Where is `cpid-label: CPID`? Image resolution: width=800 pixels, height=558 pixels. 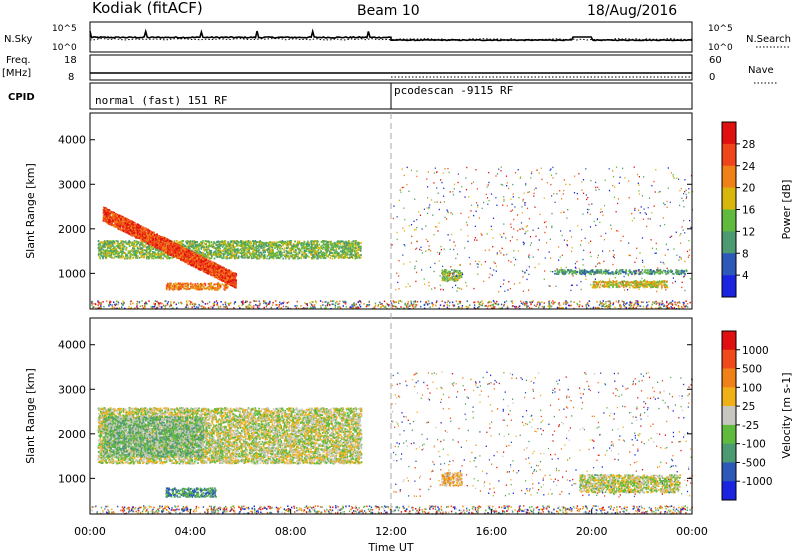
cpid-label: CPID is located at coordinates (21, 97).